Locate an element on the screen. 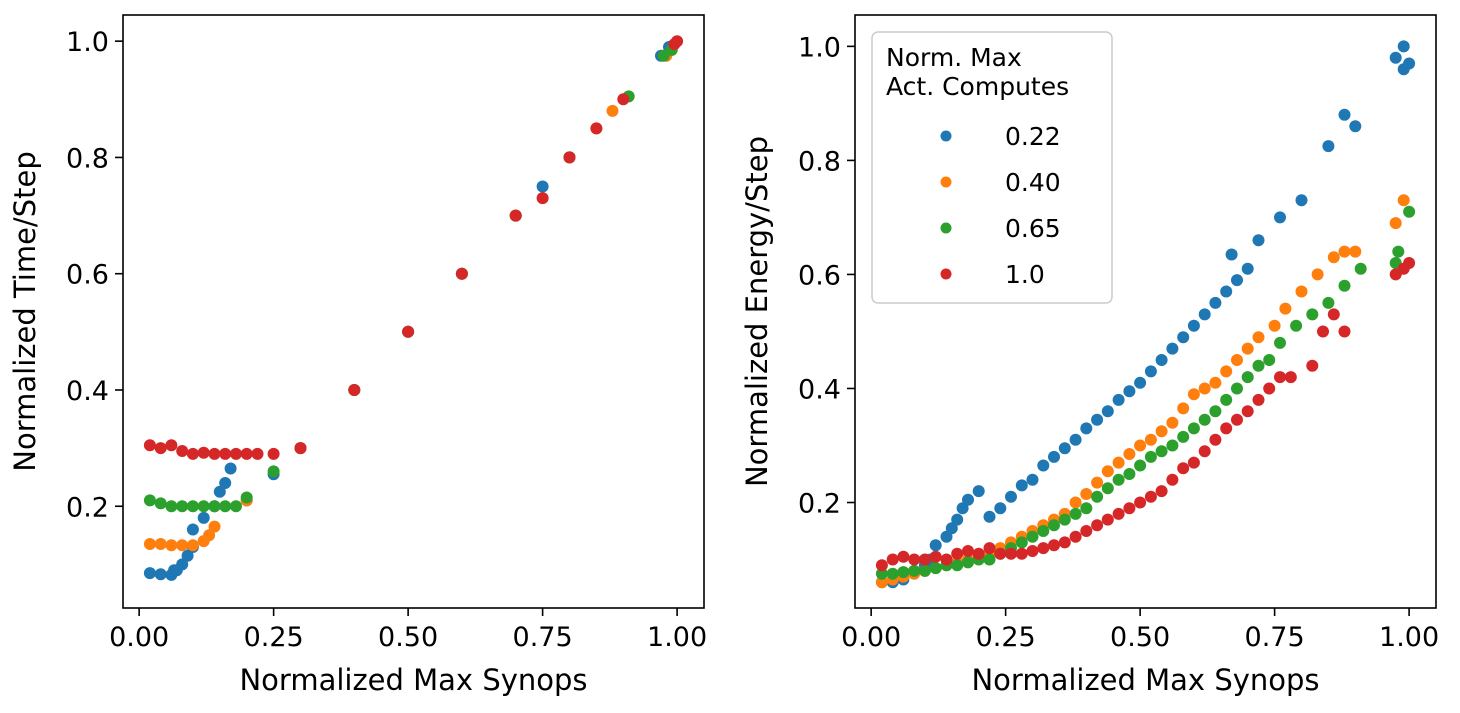  x-tick-label: 1.00 is located at coordinates (1409, 637).